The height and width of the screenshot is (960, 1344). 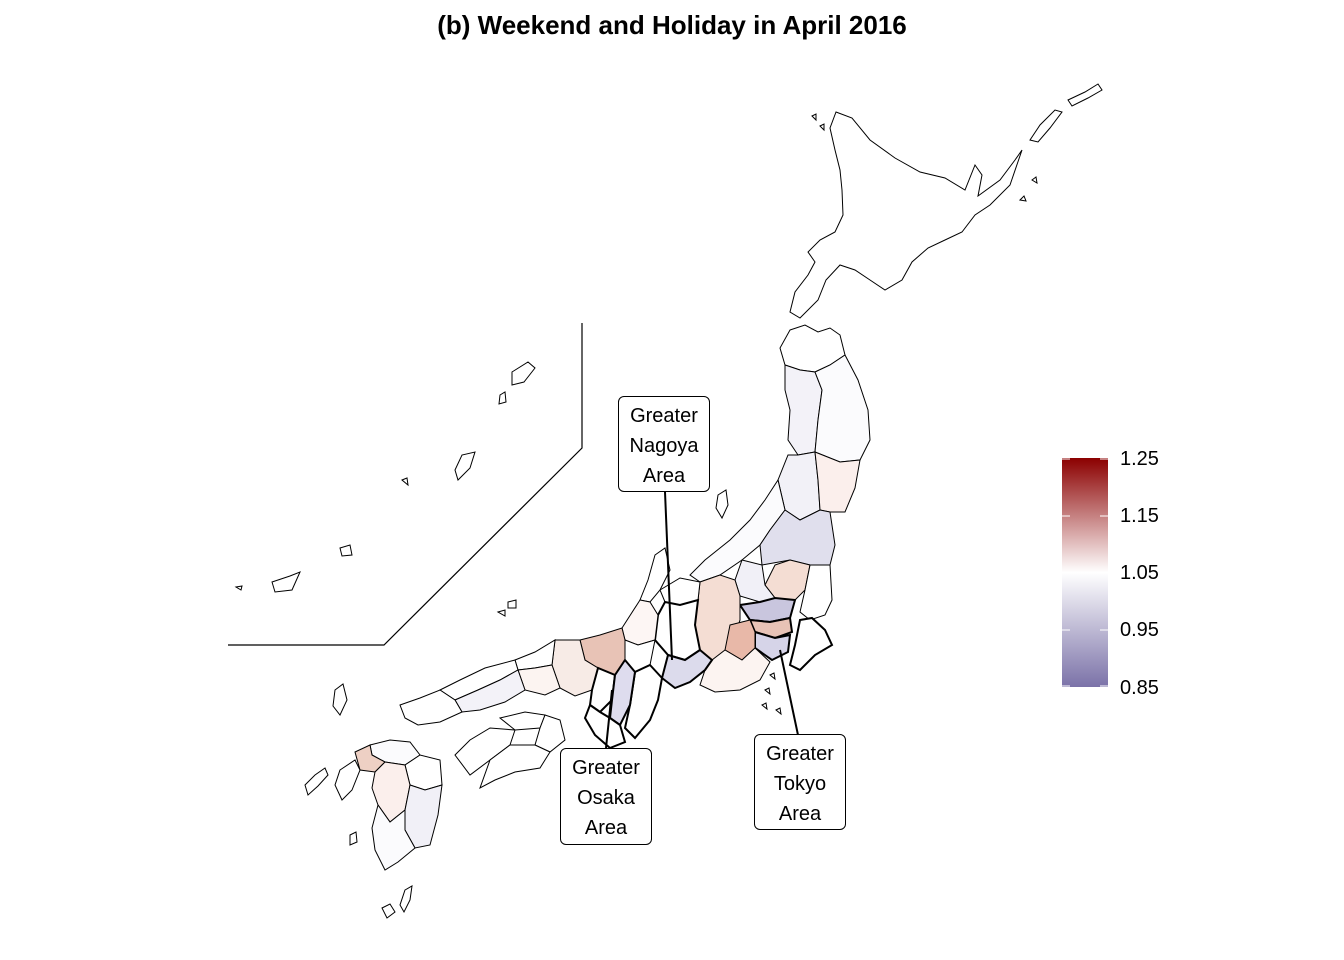 I want to click on region-kagawa, so click(x=522, y=721).